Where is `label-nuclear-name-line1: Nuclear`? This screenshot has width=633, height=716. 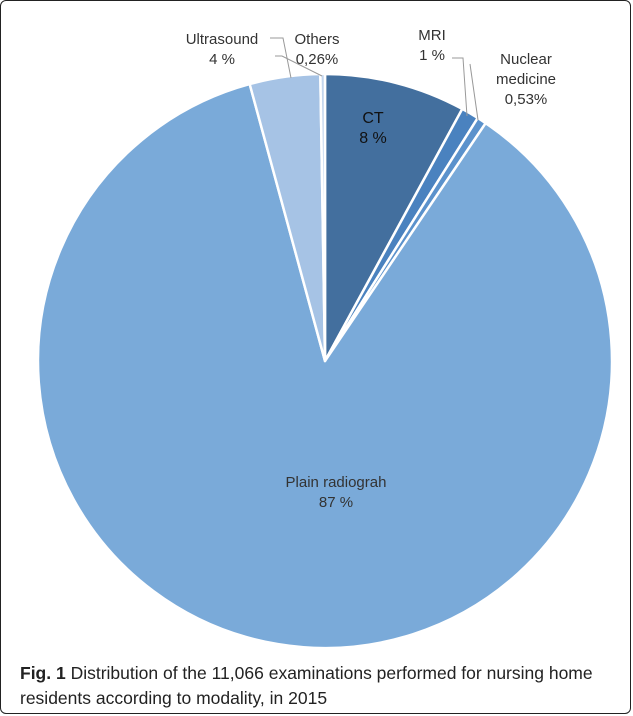
label-nuclear-name-line1: Nuclear is located at coordinates (526, 59).